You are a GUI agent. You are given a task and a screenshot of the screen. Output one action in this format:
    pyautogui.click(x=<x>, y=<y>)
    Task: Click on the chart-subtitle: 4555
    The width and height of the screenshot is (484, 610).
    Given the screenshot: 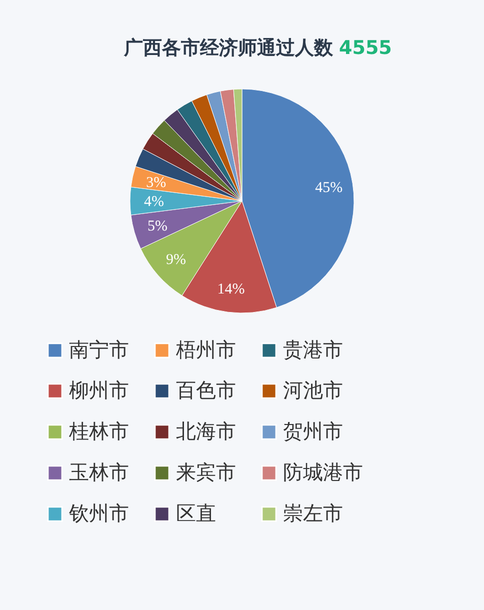 What is the action you would take?
    pyautogui.click(x=365, y=48)
    